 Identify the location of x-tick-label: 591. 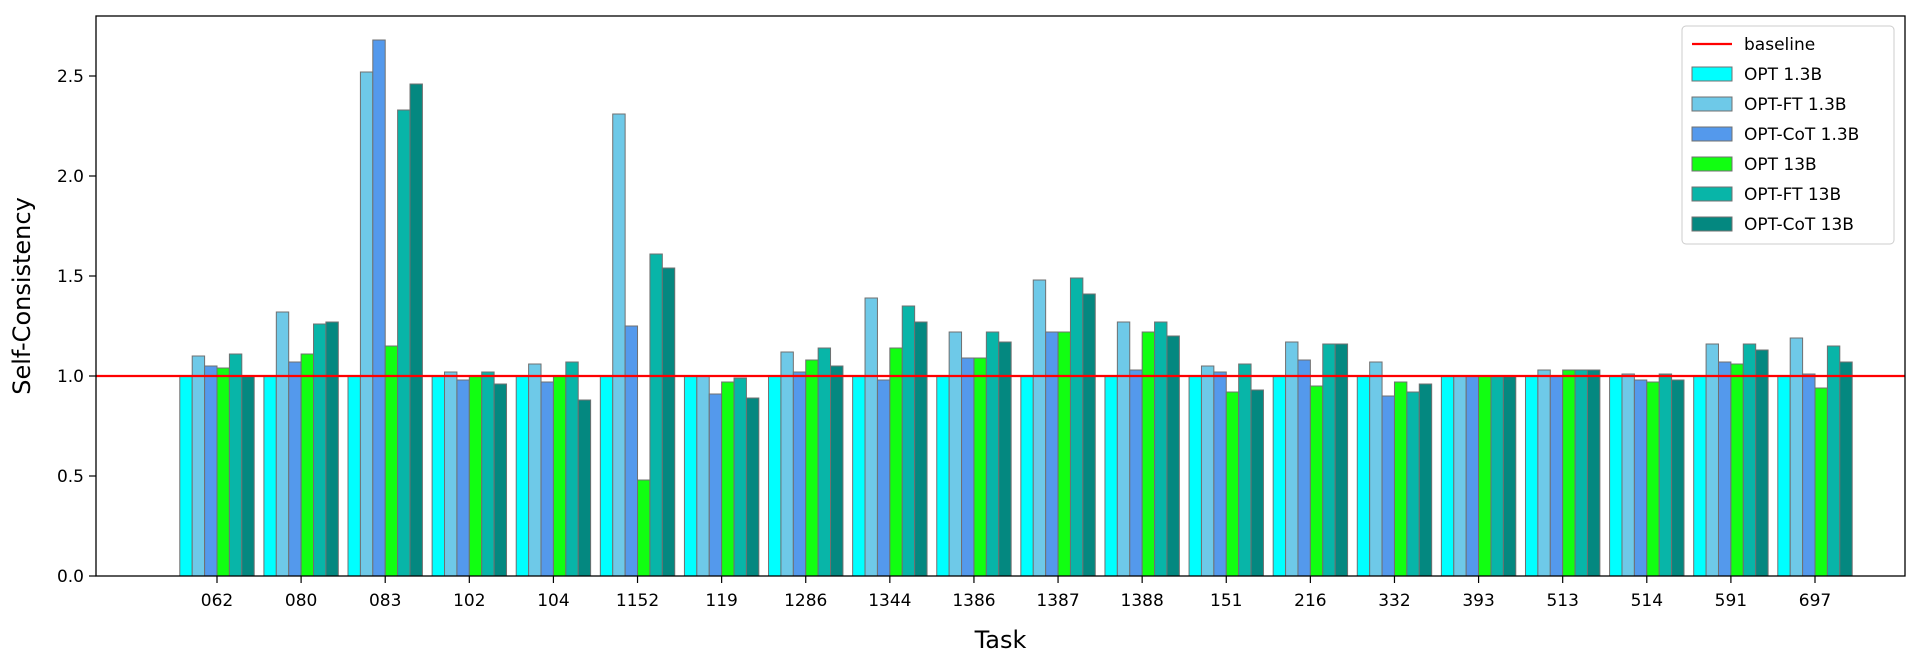
(1731, 601).